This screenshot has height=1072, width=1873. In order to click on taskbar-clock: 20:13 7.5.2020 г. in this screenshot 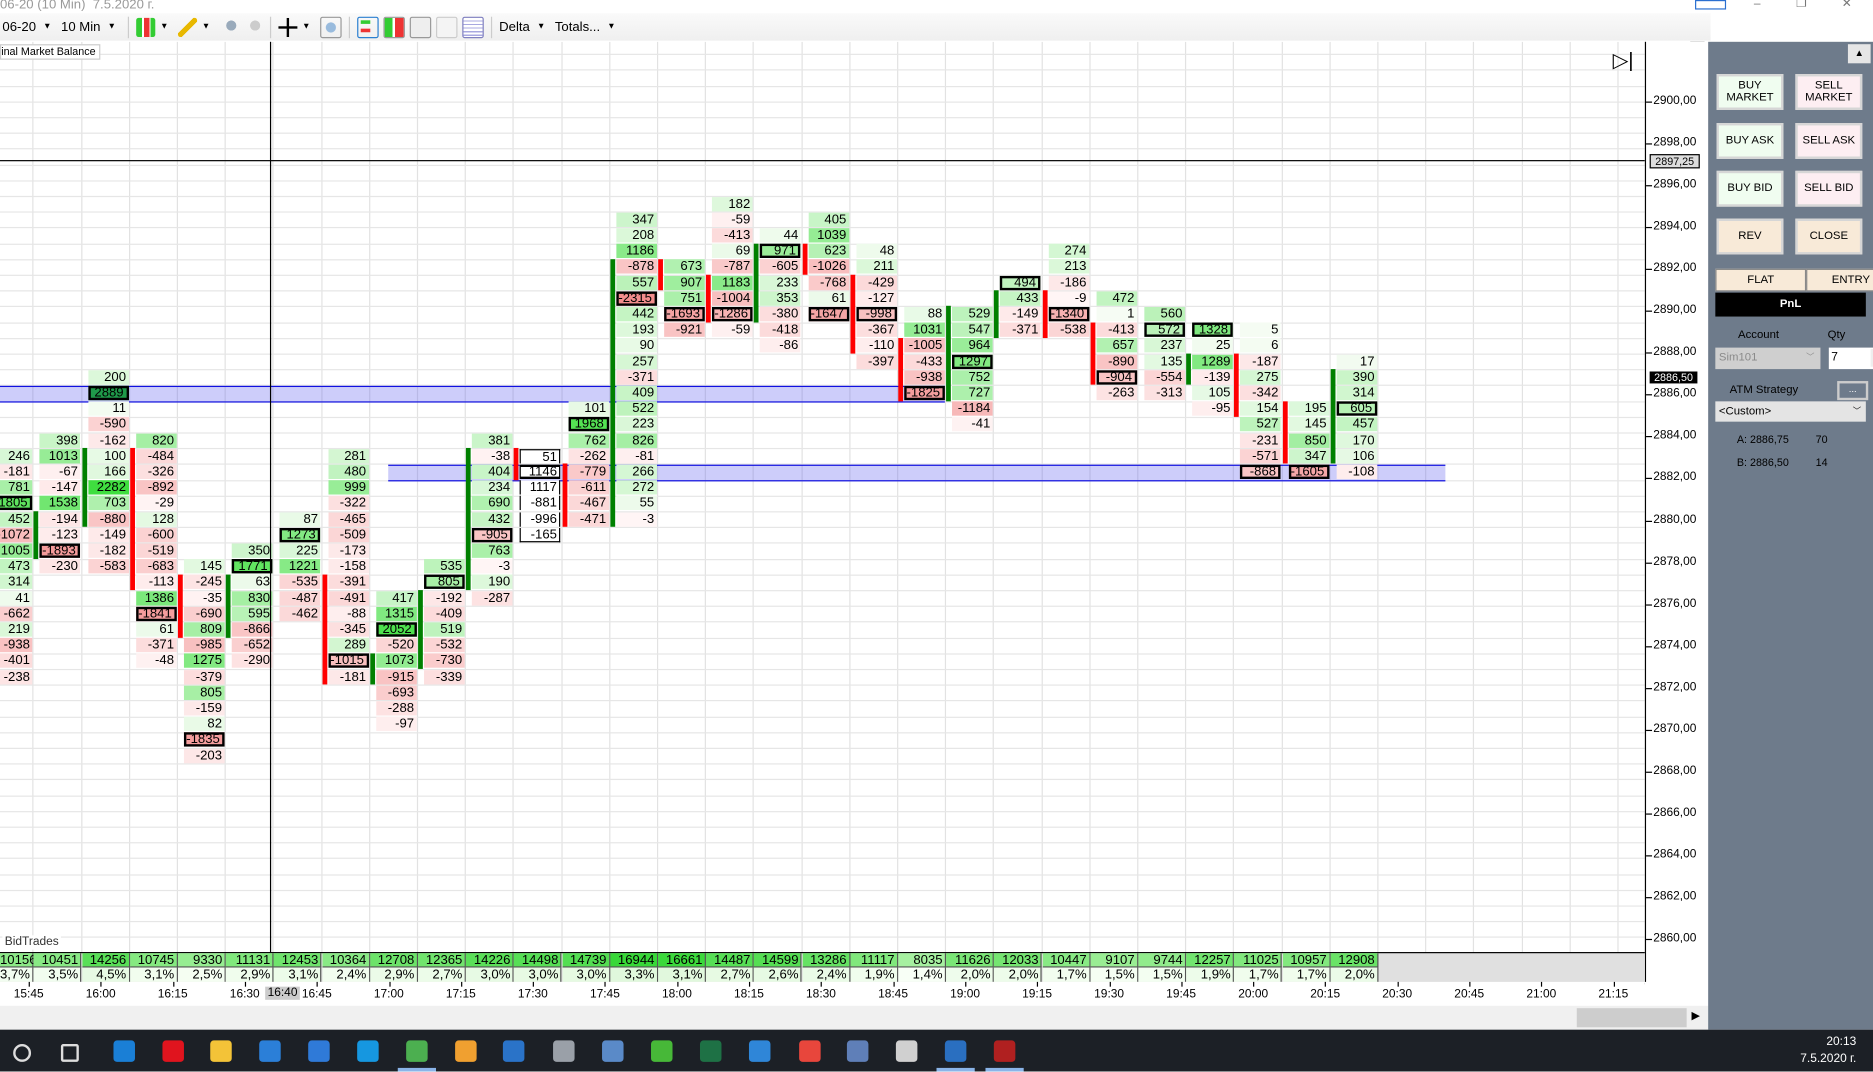, I will do `click(1828, 1050)`.